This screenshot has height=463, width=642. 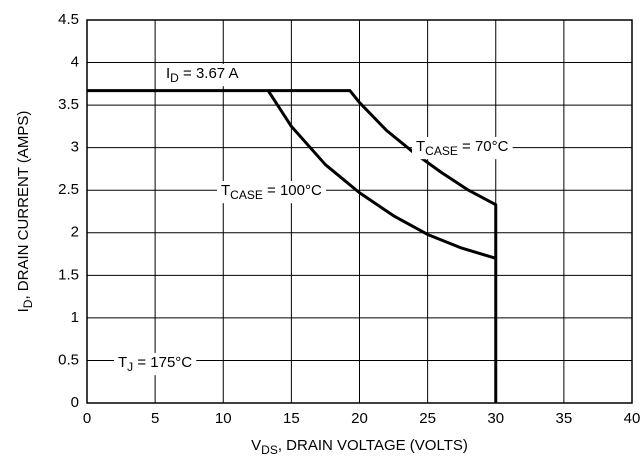 What do you see at coordinates (359, 418) in the screenshot?
I see `x-tick-label: 20` at bounding box center [359, 418].